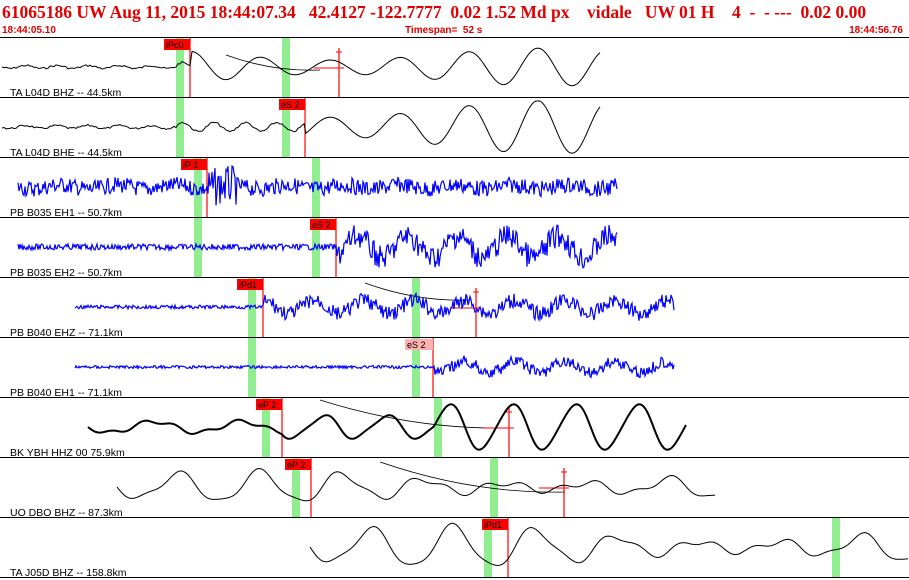 This screenshot has height=580, width=909. I want to click on trace-row: eS 2 PB B040 EH1 -- 71.1km, so click(454, 368).